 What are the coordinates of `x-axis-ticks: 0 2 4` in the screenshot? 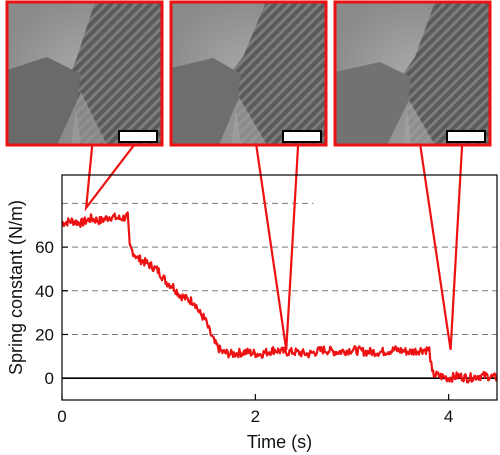 It's located at (255, 410).